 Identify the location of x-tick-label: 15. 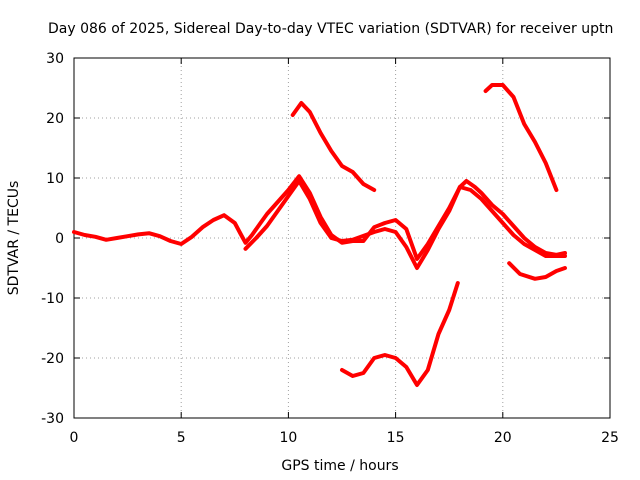
(396, 438).